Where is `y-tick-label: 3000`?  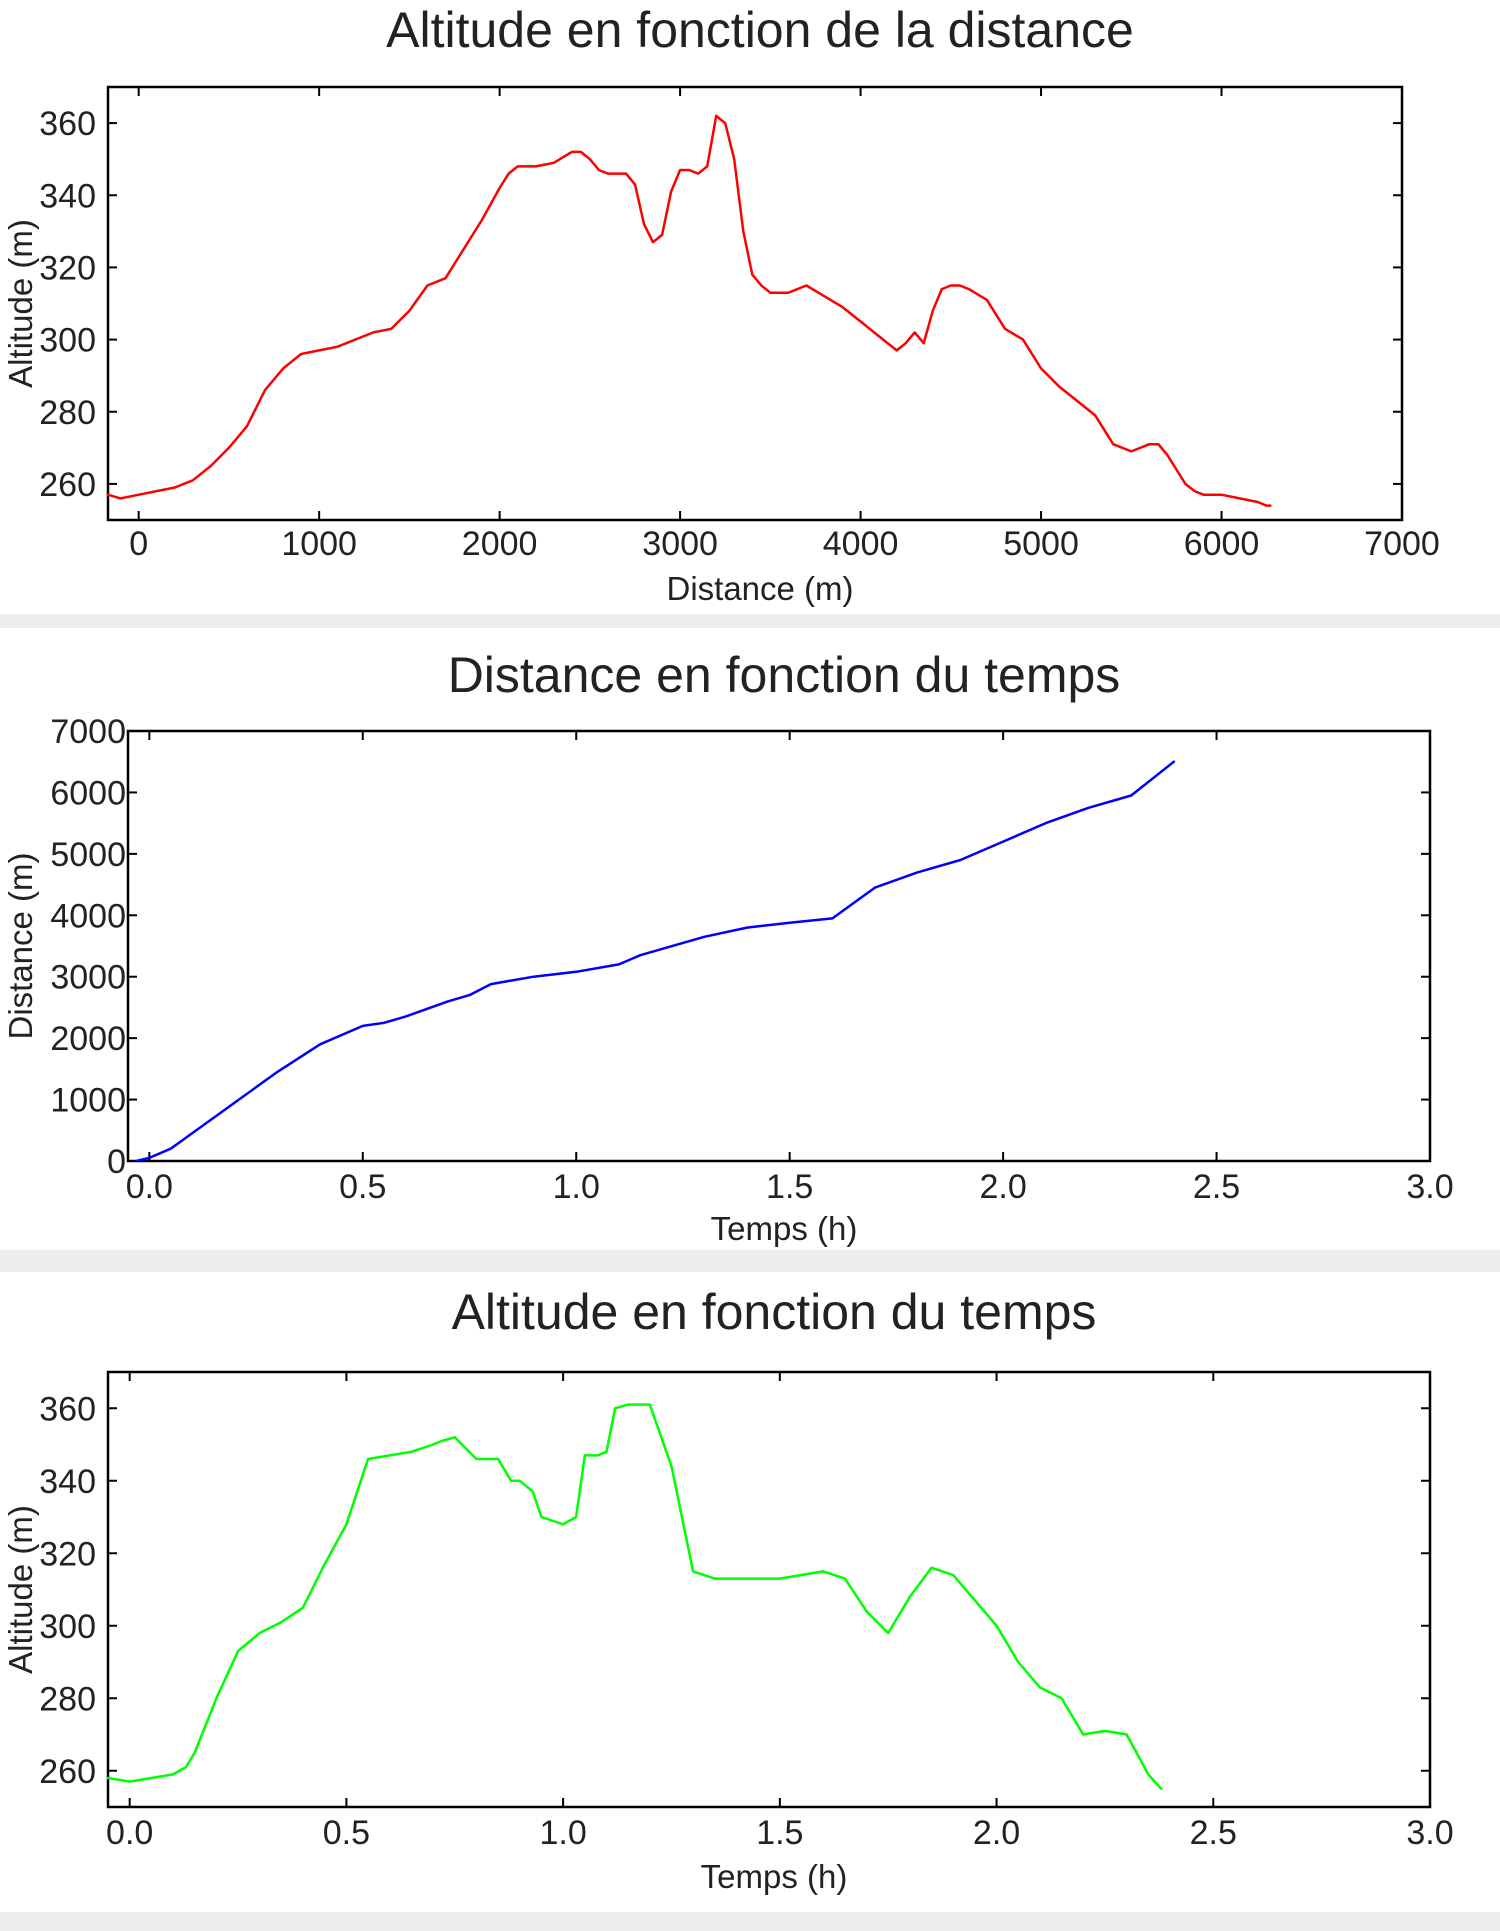
y-tick-label: 3000 is located at coordinates (88, 978).